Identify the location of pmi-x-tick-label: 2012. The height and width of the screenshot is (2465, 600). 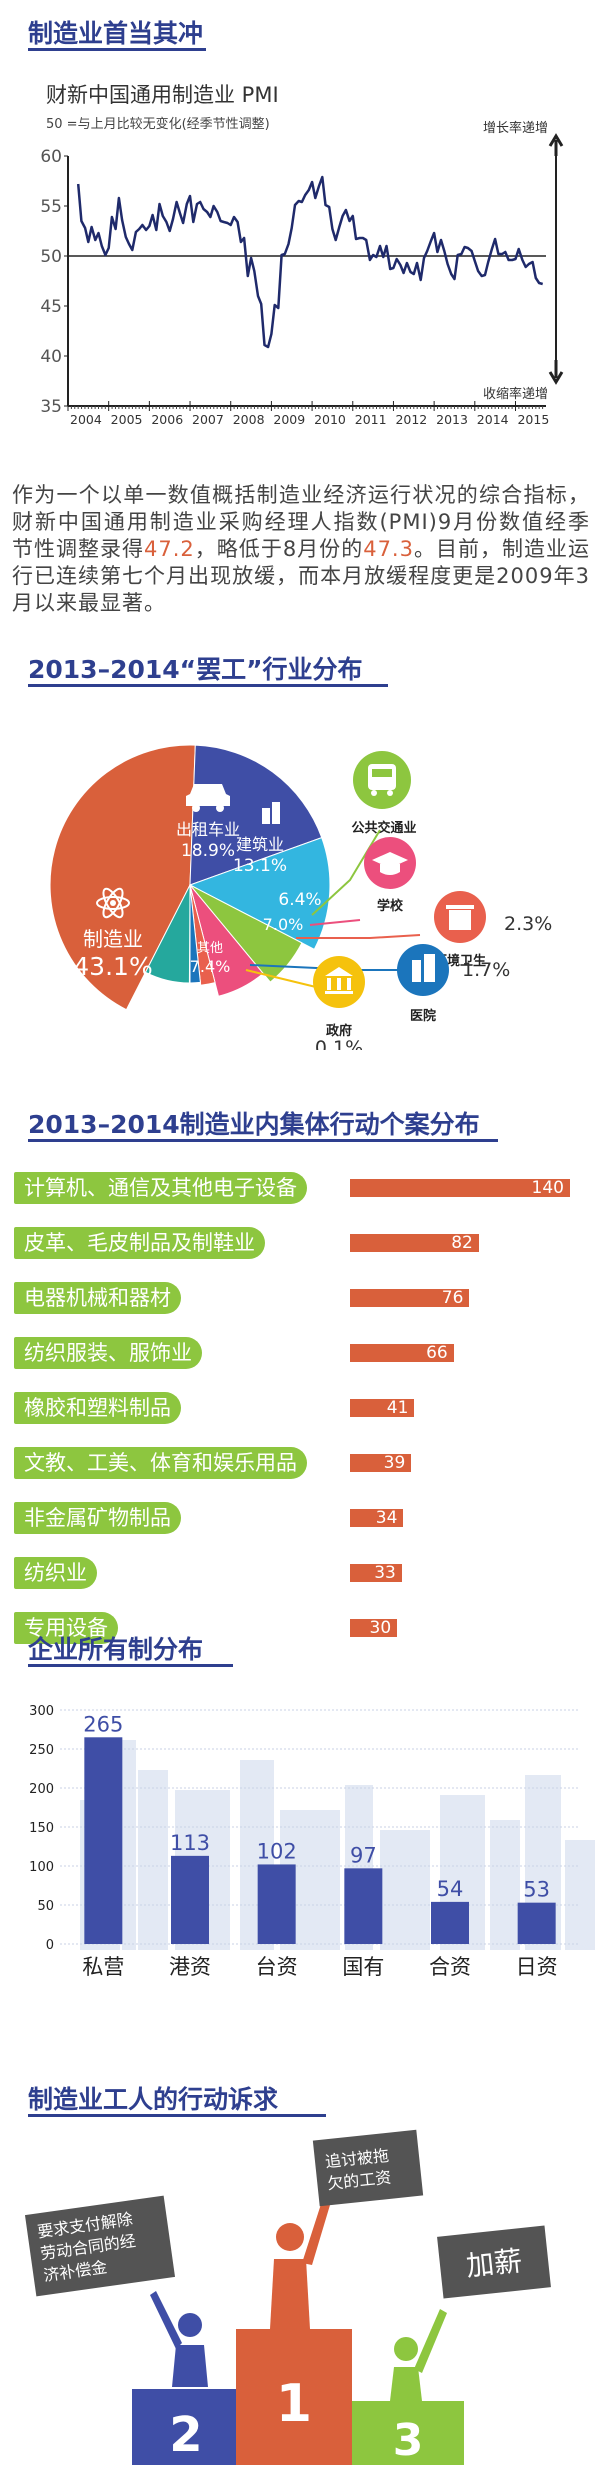
(411, 419).